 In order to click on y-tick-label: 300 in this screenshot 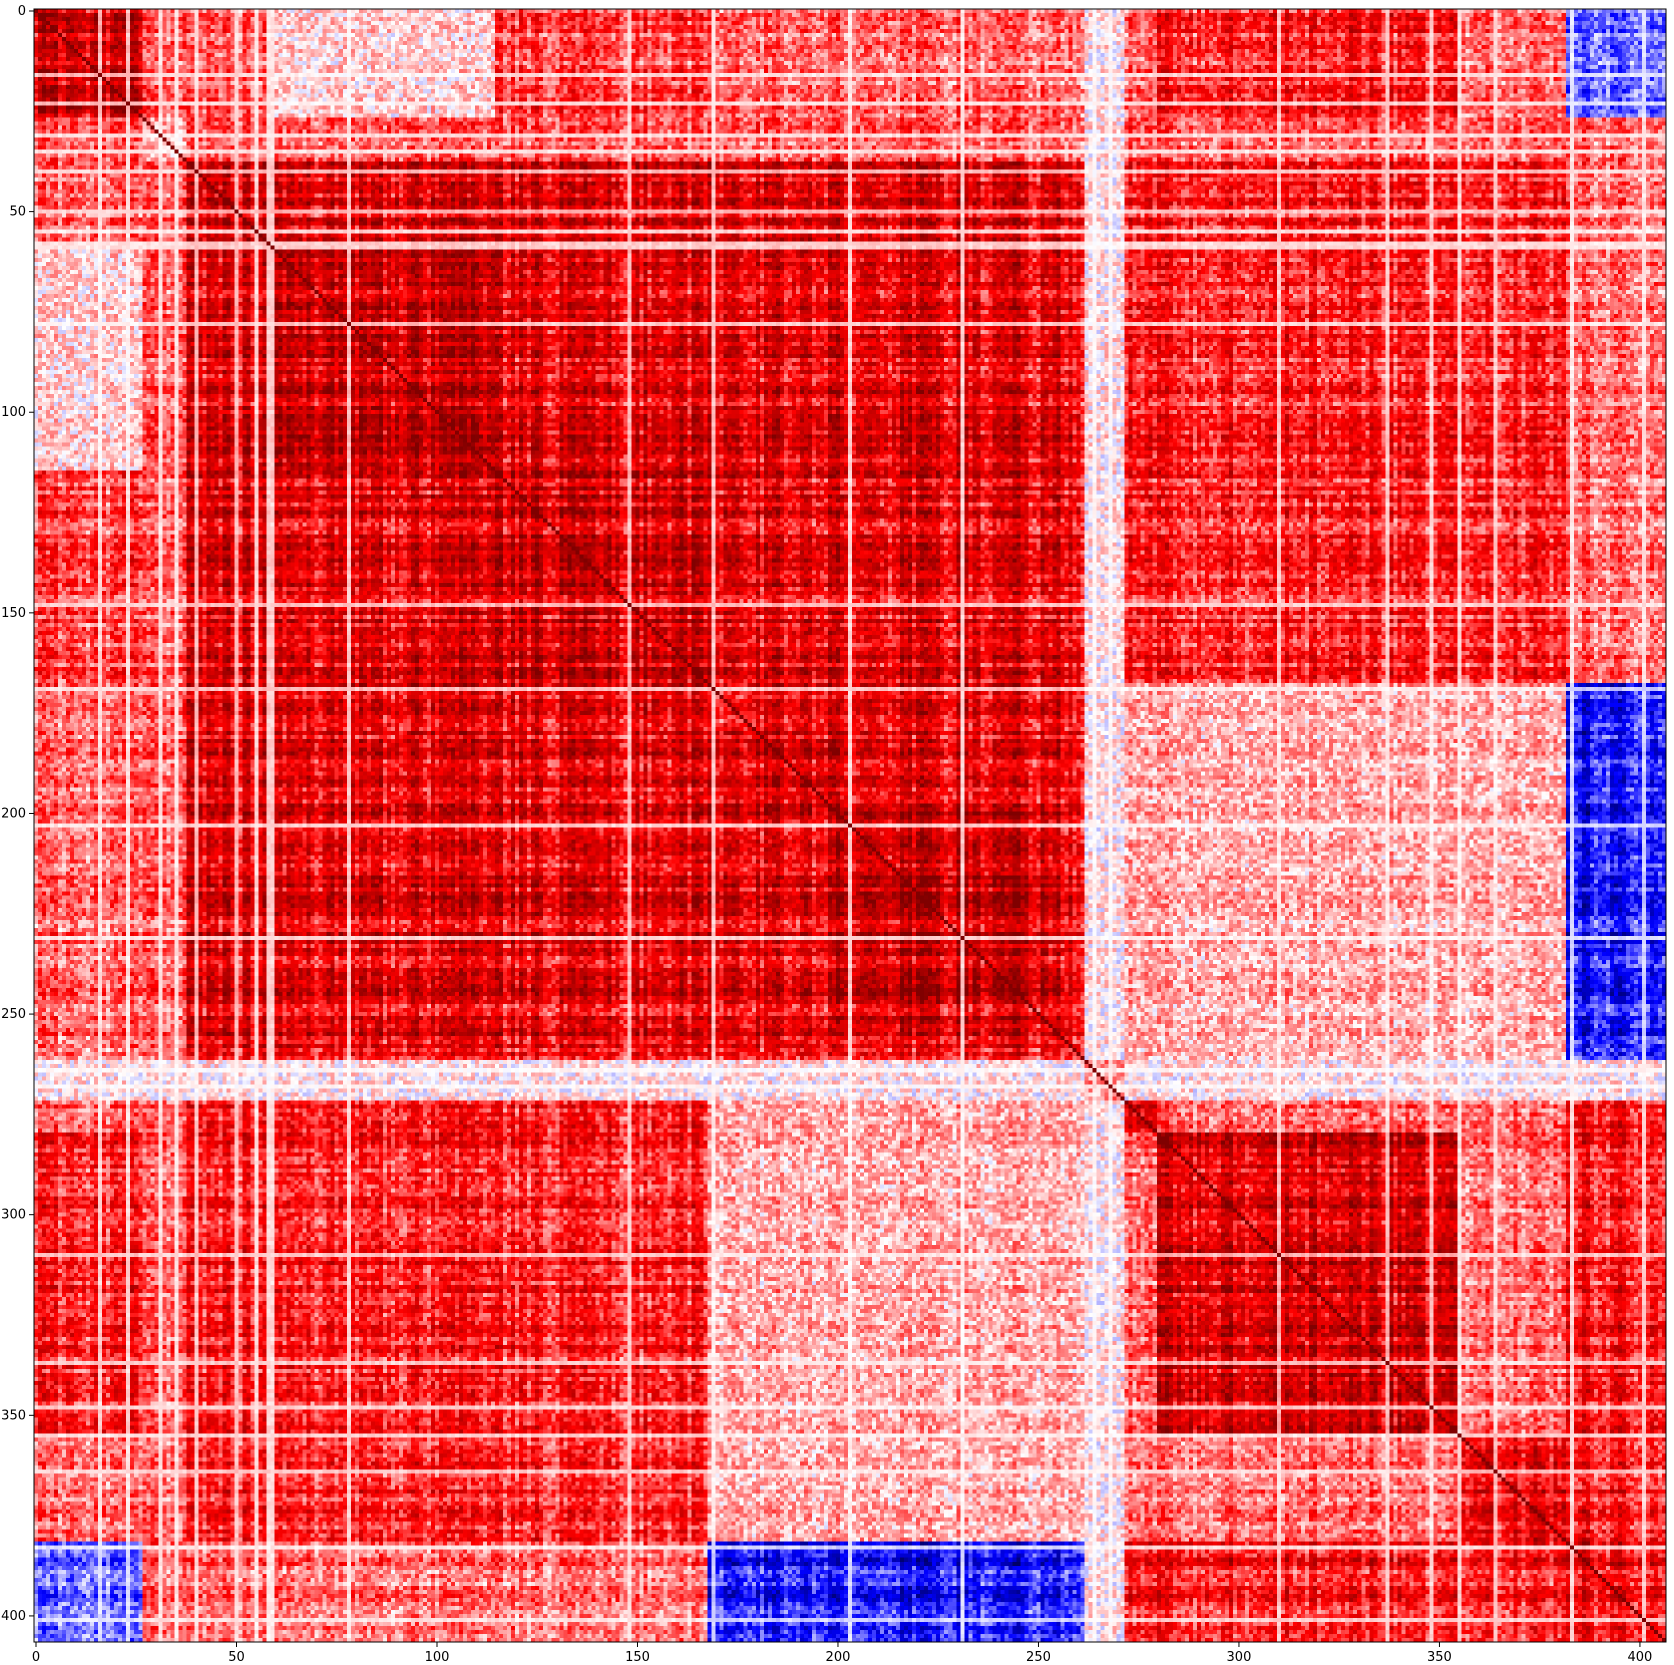, I will do `click(13, 1215)`.